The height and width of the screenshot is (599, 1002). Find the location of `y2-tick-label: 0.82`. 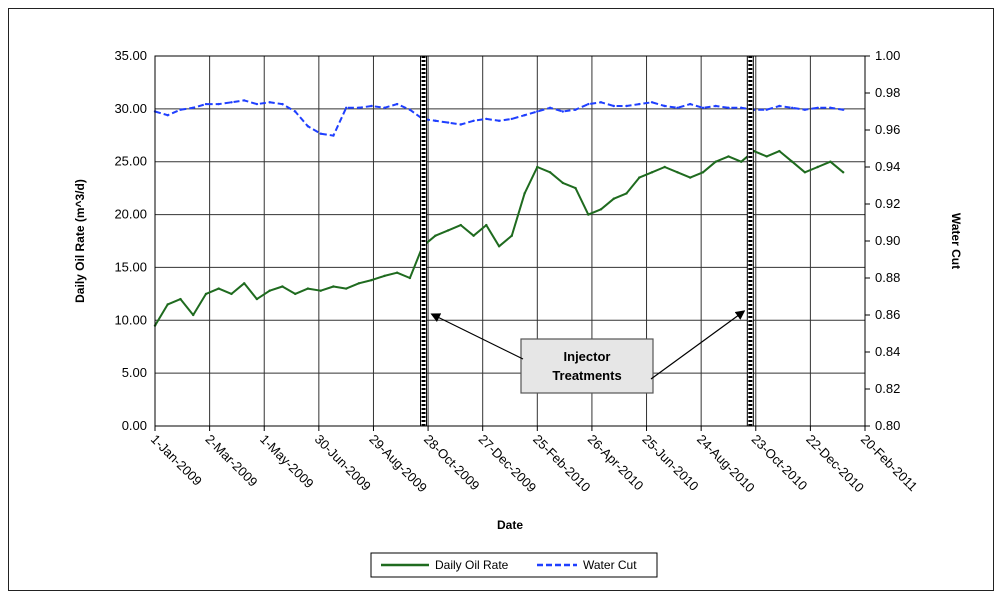

y2-tick-label: 0.82 is located at coordinates (887, 388).